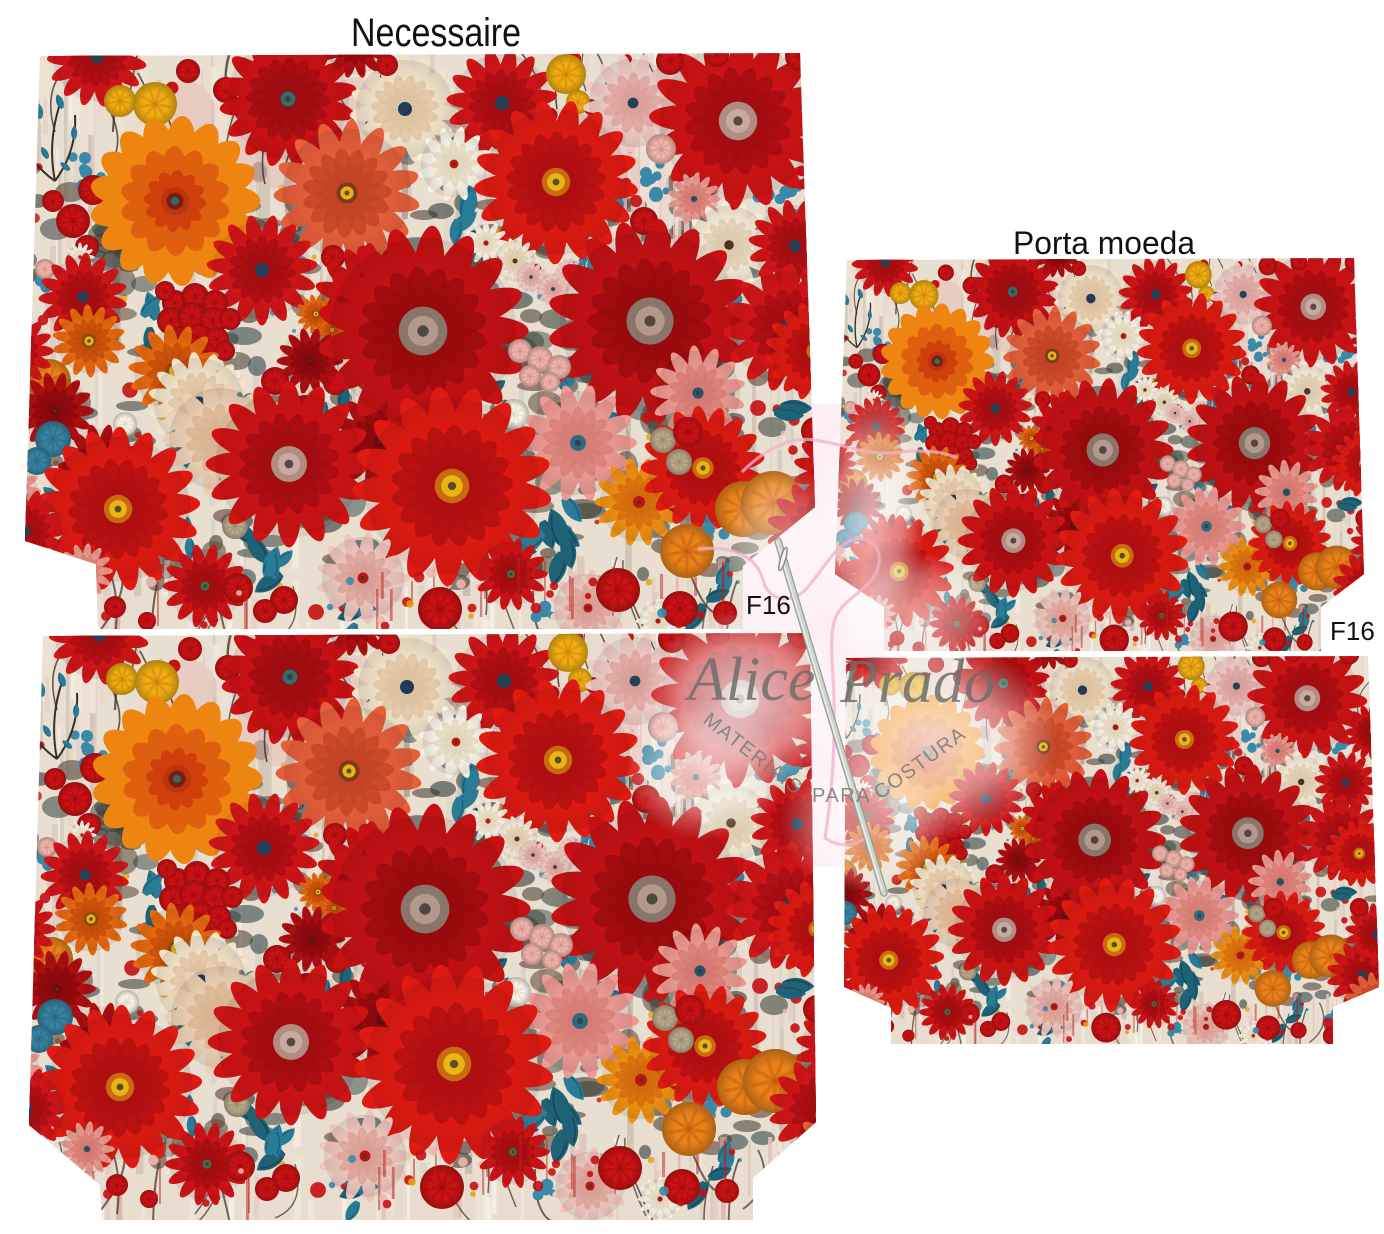  I want to click on svg-text: Prado, so click(917, 682).